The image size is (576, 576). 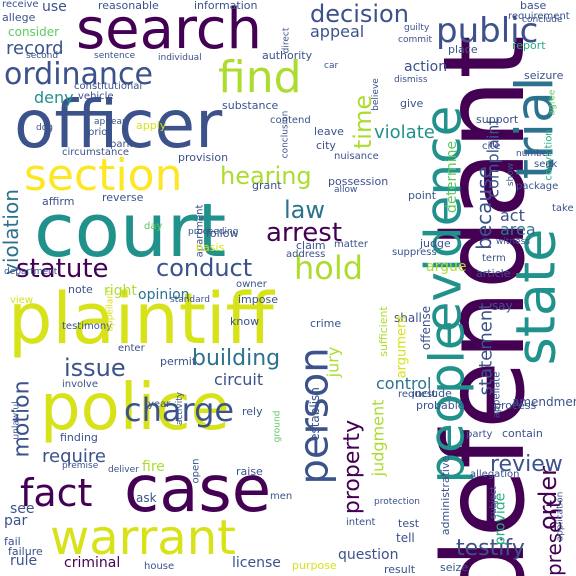 I want to click on word-show: show, so click(x=511, y=174).